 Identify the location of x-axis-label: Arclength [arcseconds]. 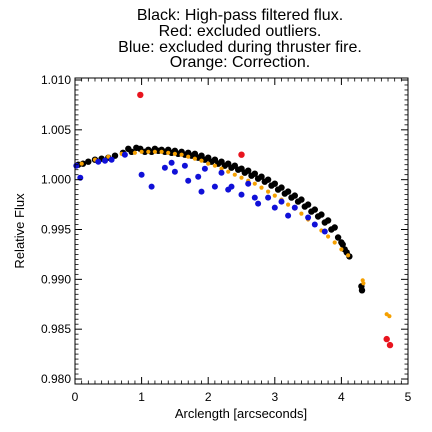
(241, 413).